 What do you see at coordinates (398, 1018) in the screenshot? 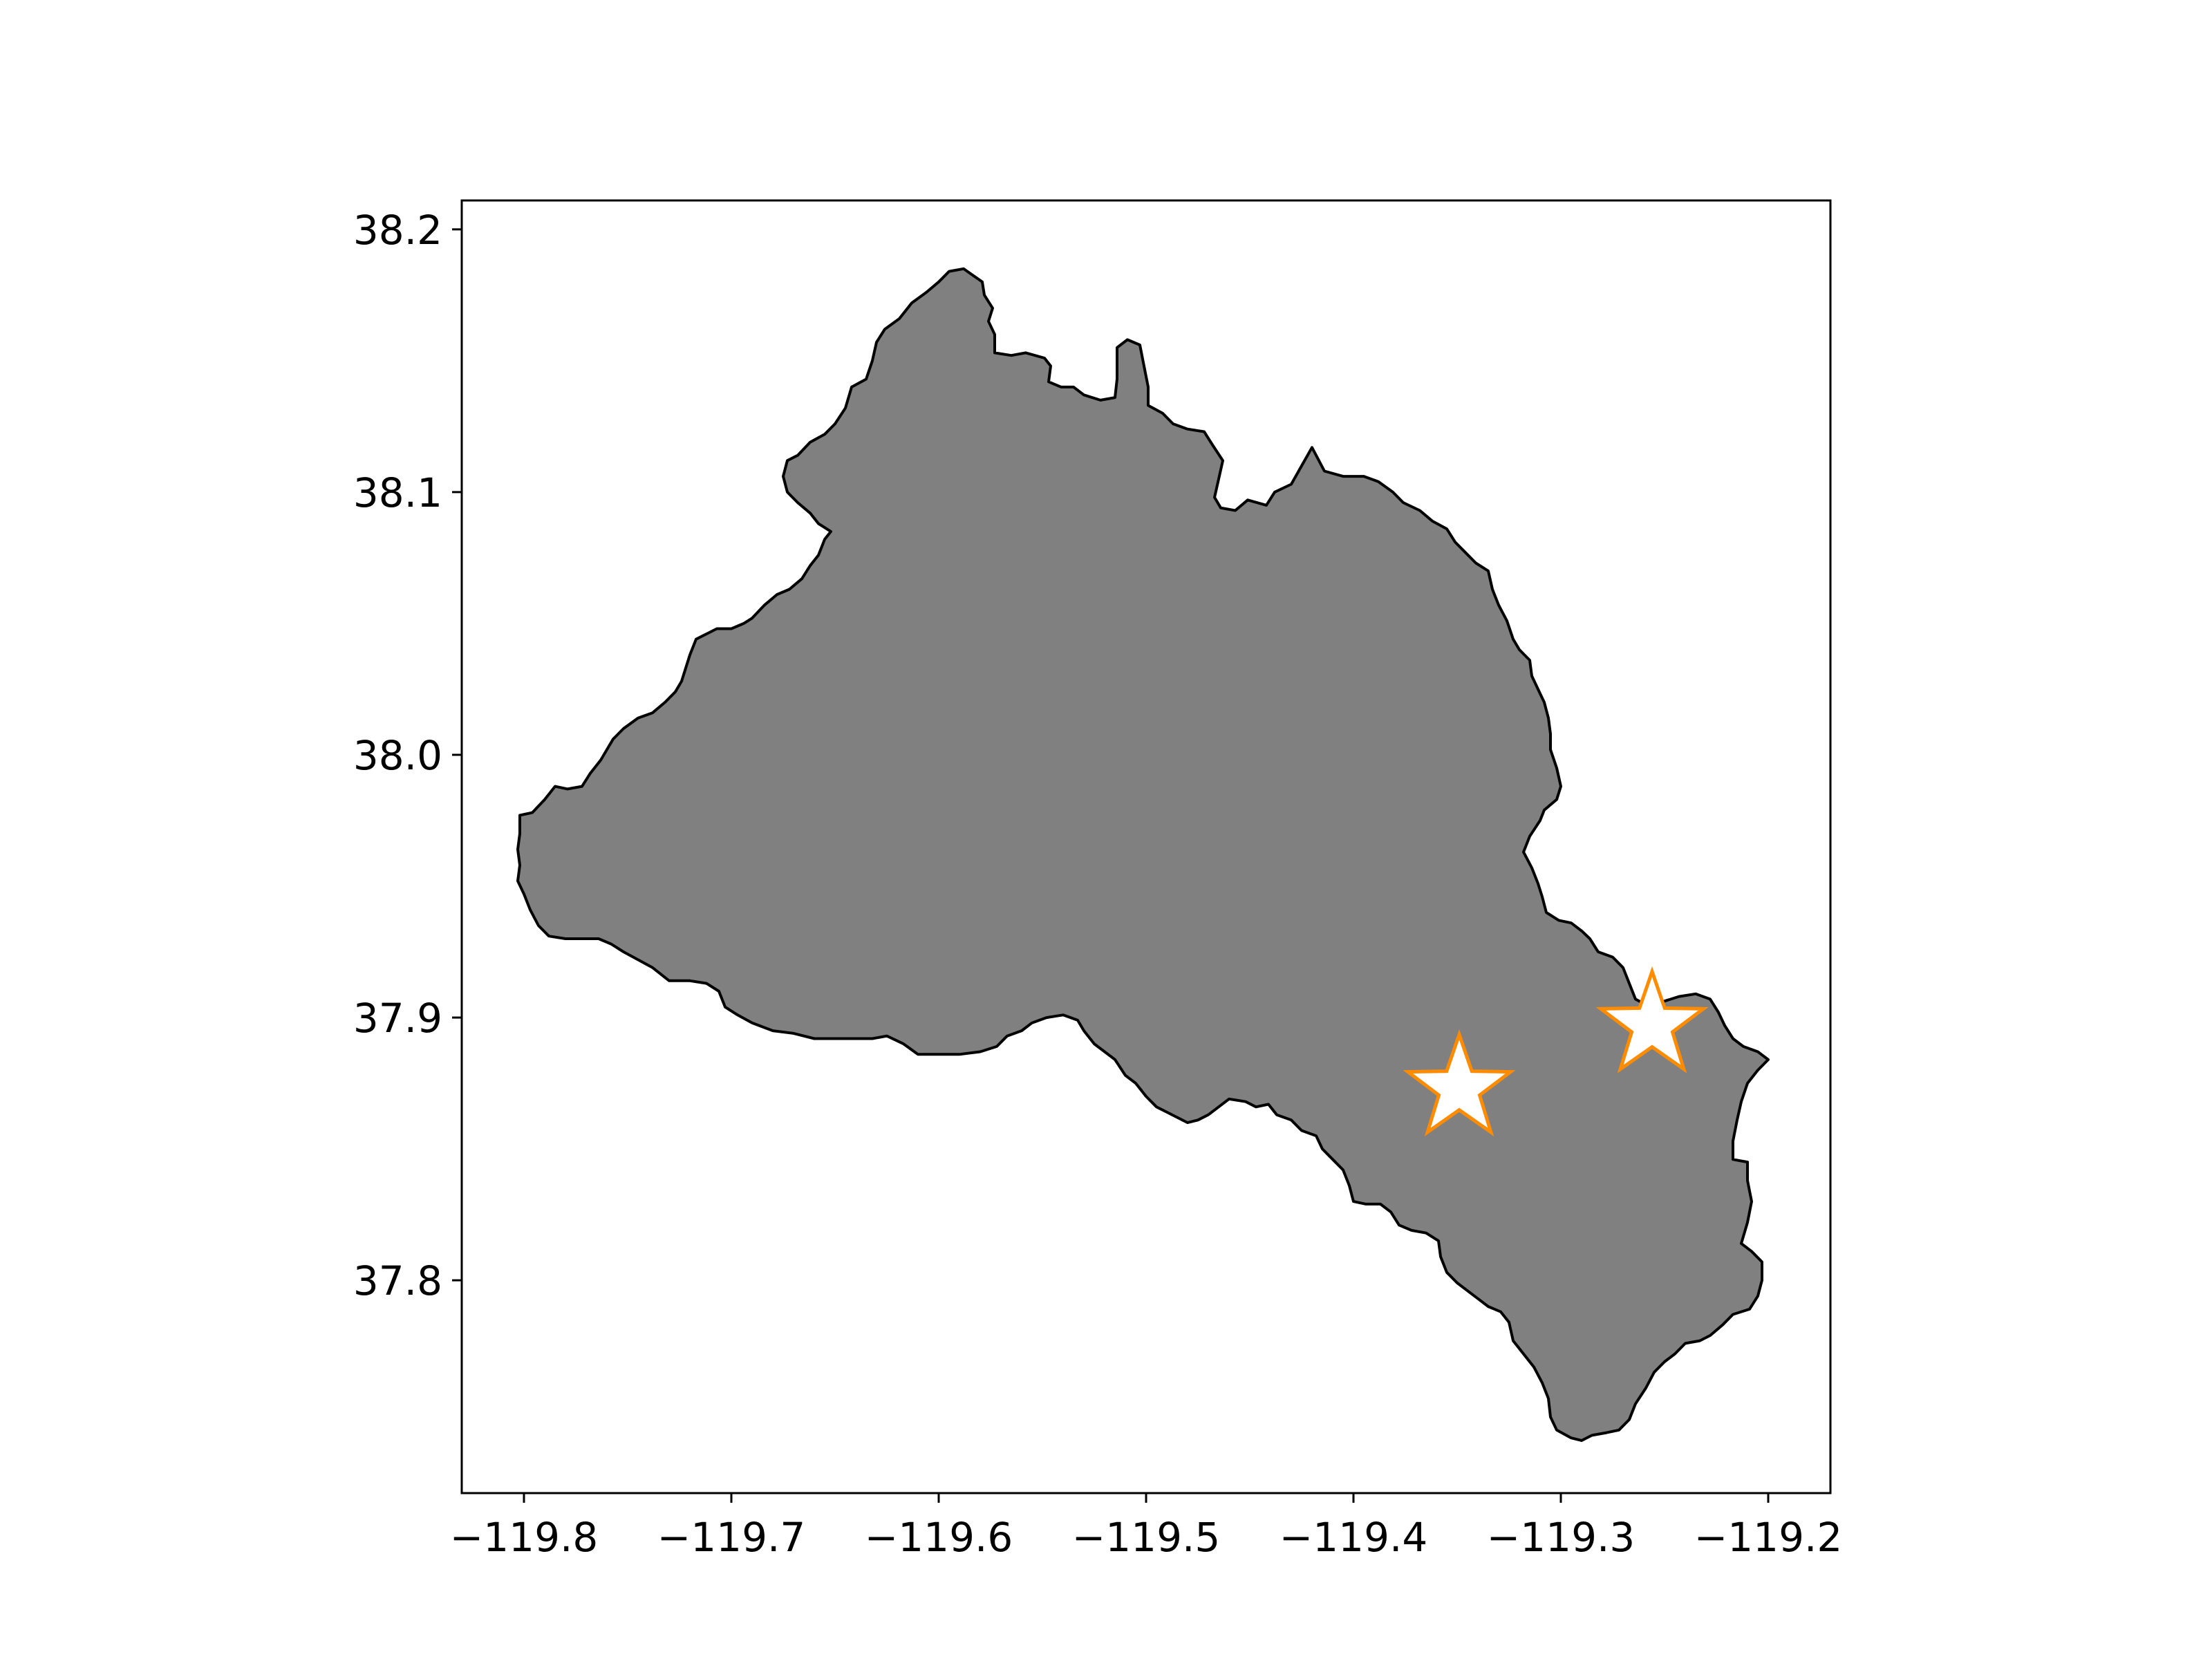
I see `y-tick-label: 37.9` at bounding box center [398, 1018].